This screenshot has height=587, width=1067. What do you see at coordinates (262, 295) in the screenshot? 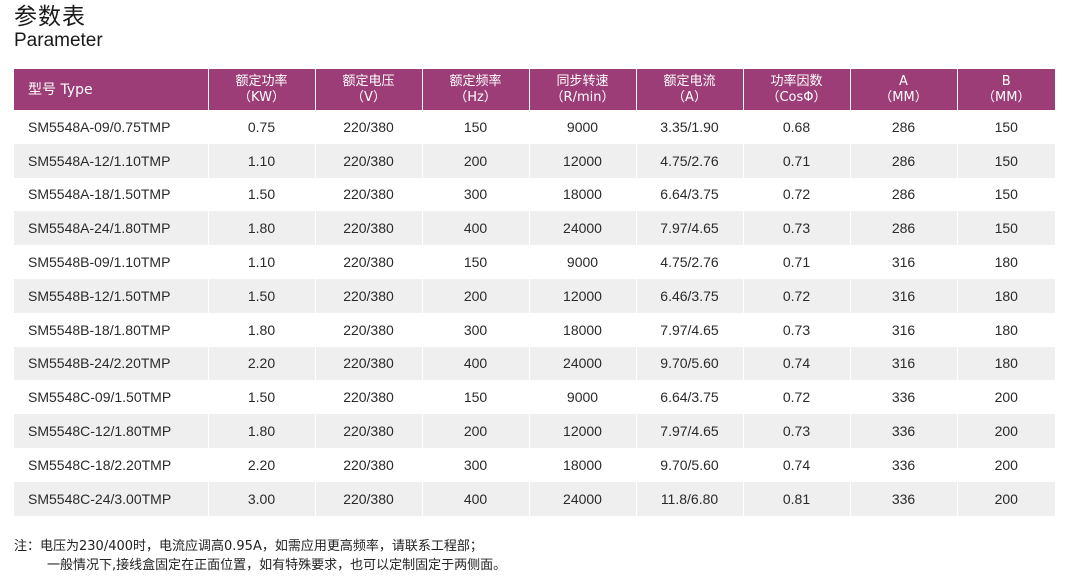
I see `power-cell: 1.50` at bounding box center [262, 295].